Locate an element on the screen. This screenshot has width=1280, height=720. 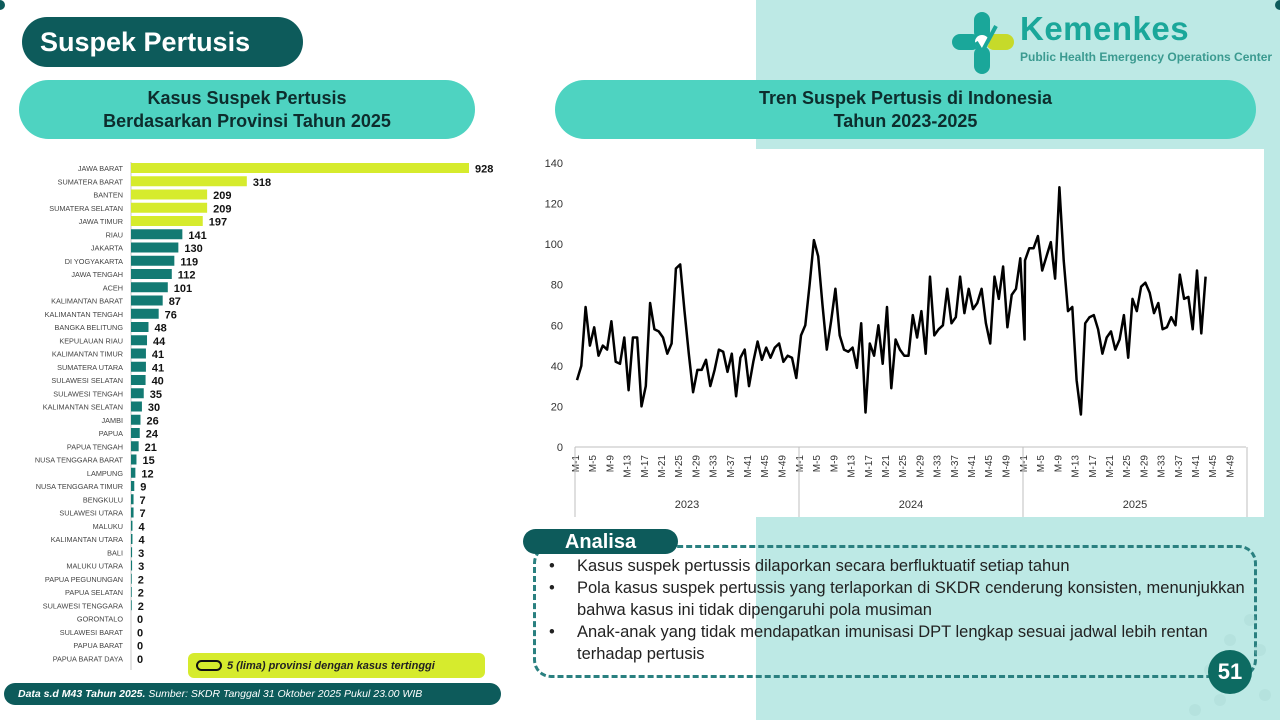
x-week-label: M-13 is located at coordinates (628, 466).